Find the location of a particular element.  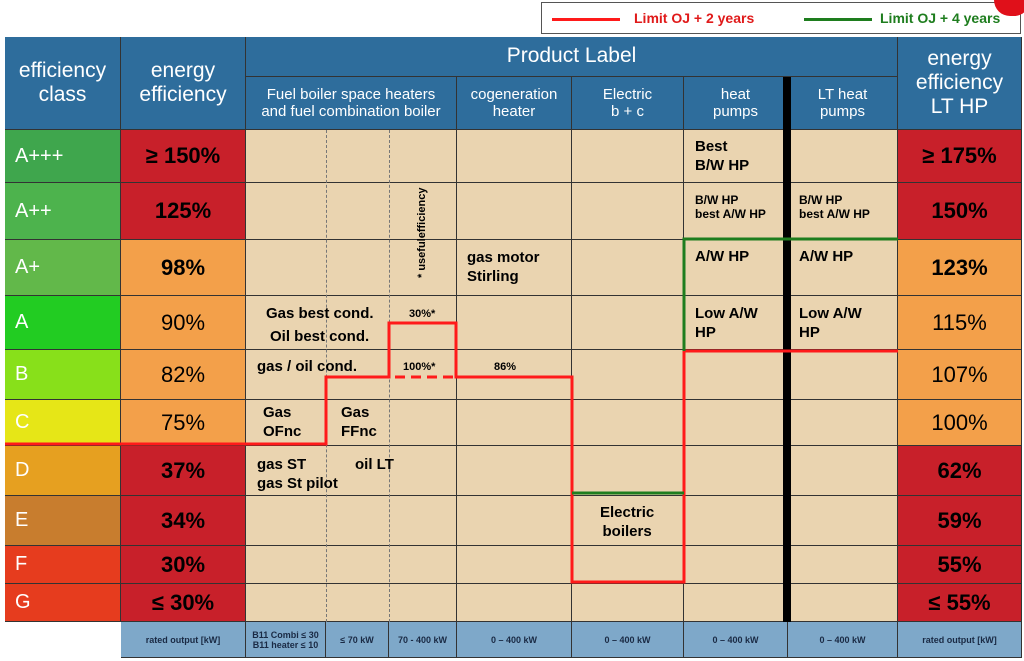

label-gas-motor: gas motor Stirling is located at coordinates (503, 267).